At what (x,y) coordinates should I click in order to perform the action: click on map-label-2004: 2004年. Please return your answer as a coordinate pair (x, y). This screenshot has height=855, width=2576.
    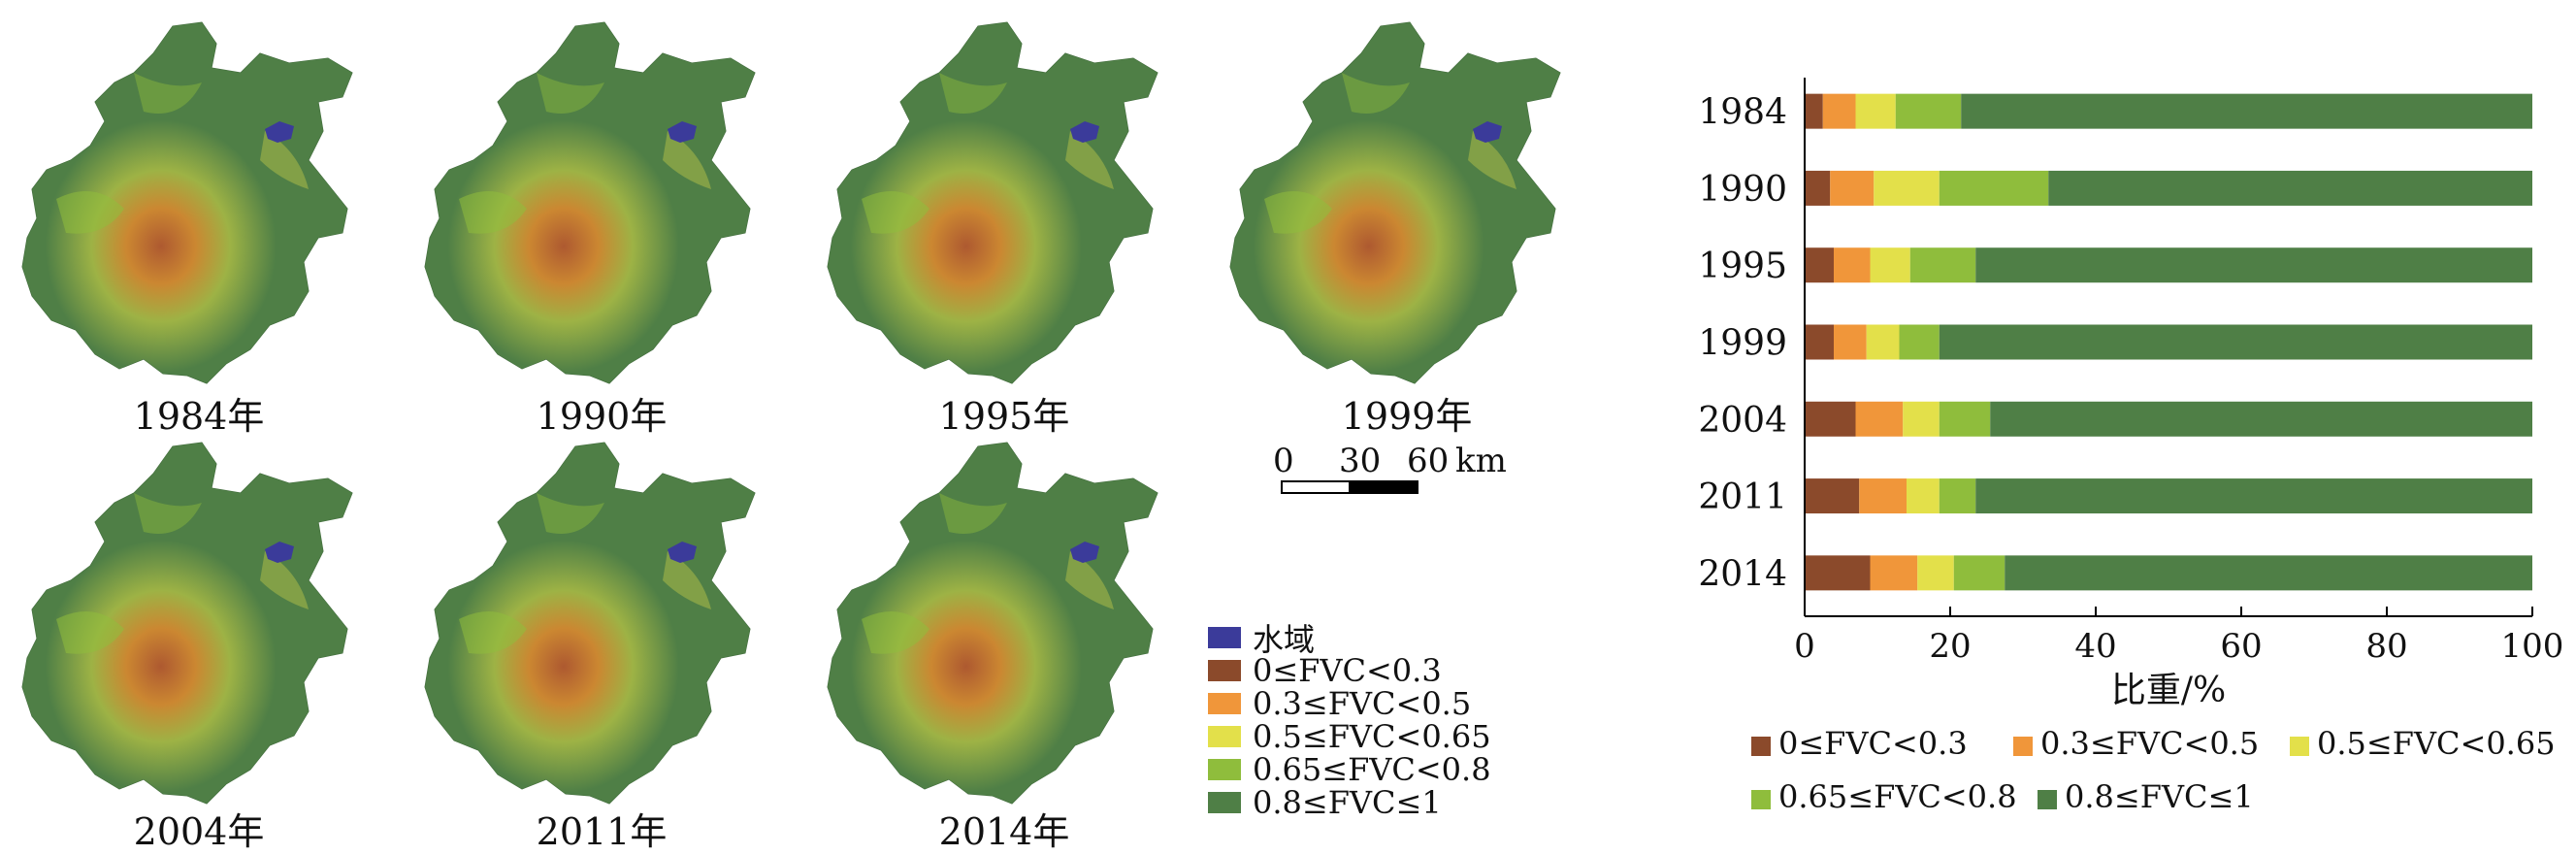
    Looking at the image, I should click on (199, 831).